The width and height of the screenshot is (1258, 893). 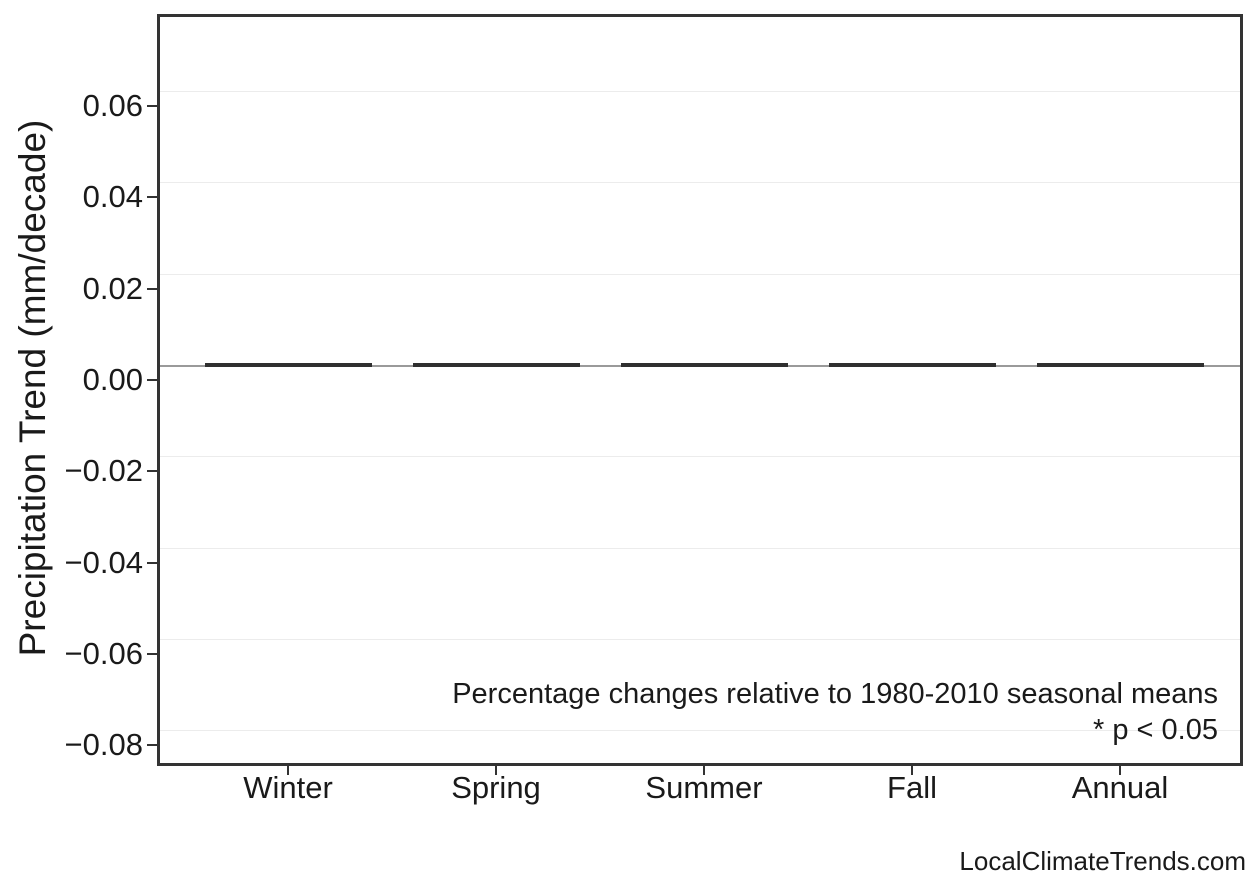 What do you see at coordinates (112, 379) in the screenshot?
I see `y-tick-label: 0.00` at bounding box center [112, 379].